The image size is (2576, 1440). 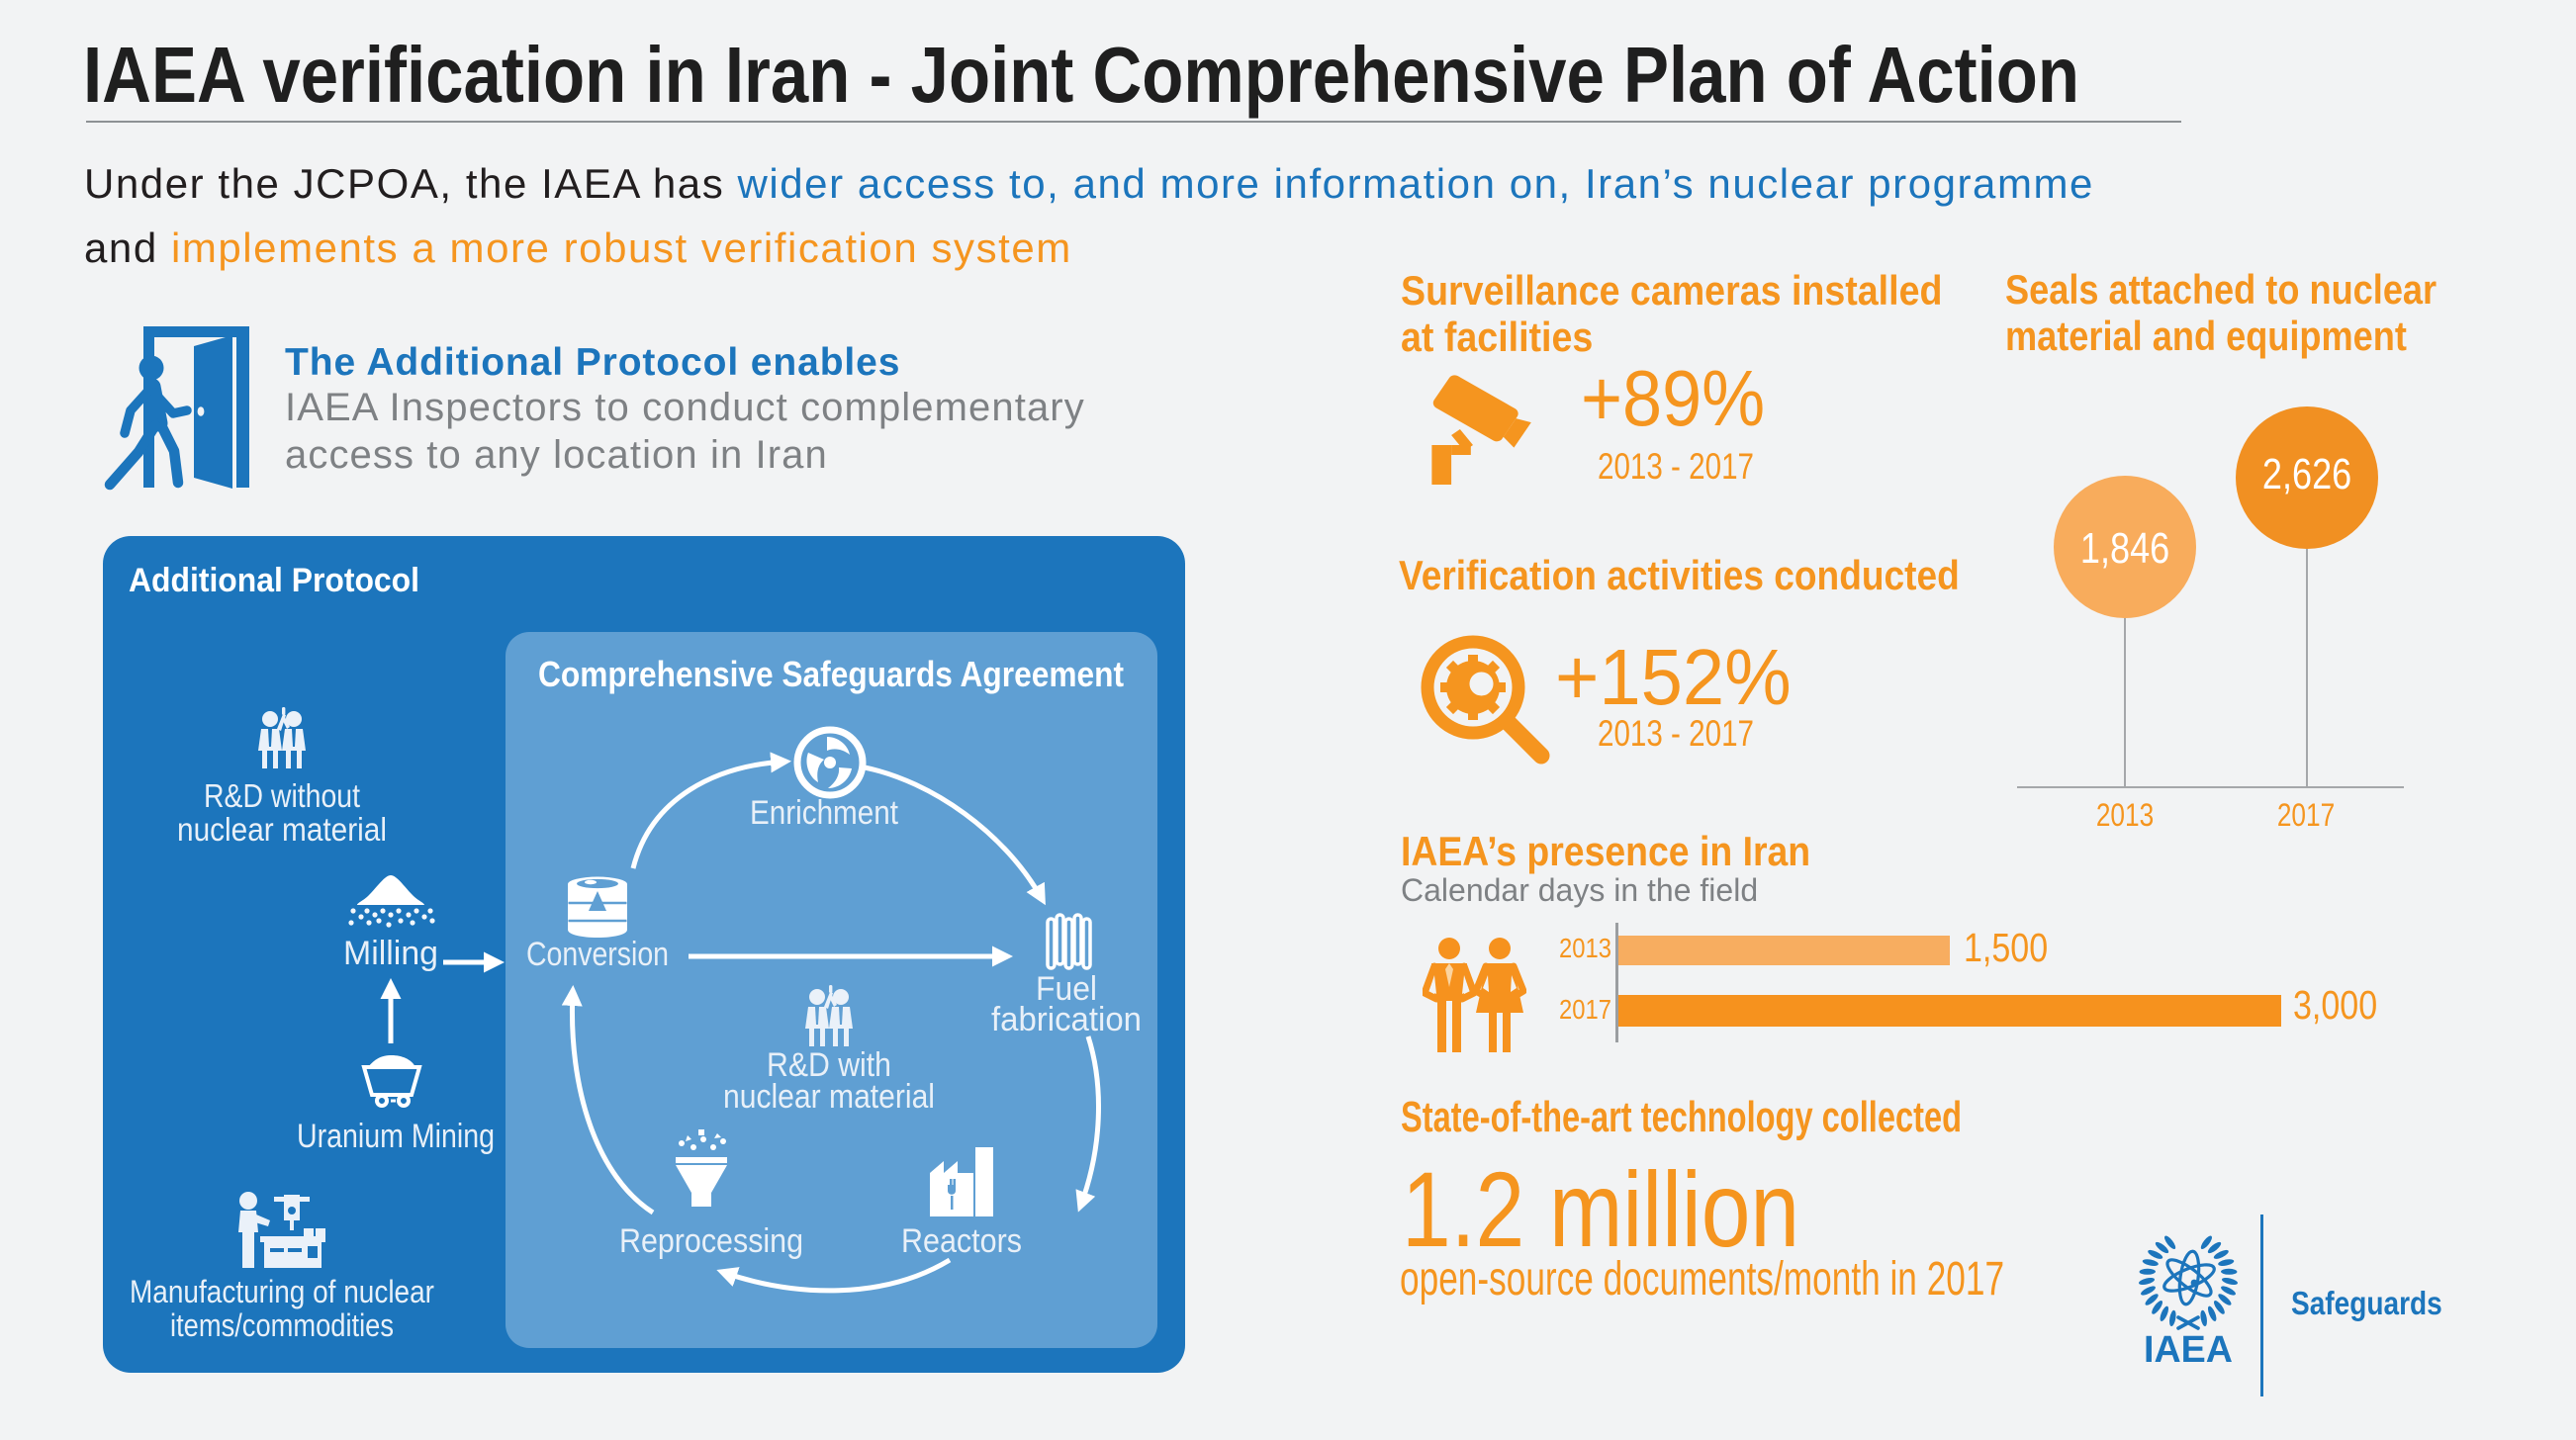 What do you see at coordinates (598, 954) in the screenshot?
I see `svg-text: Conversion` at bounding box center [598, 954].